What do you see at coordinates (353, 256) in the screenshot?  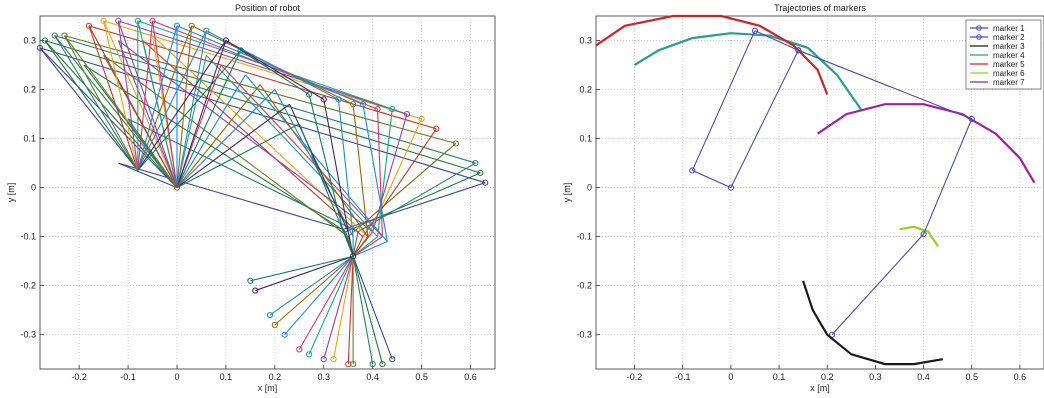 I see `robot-hub-joint` at bounding box center [353, 256].